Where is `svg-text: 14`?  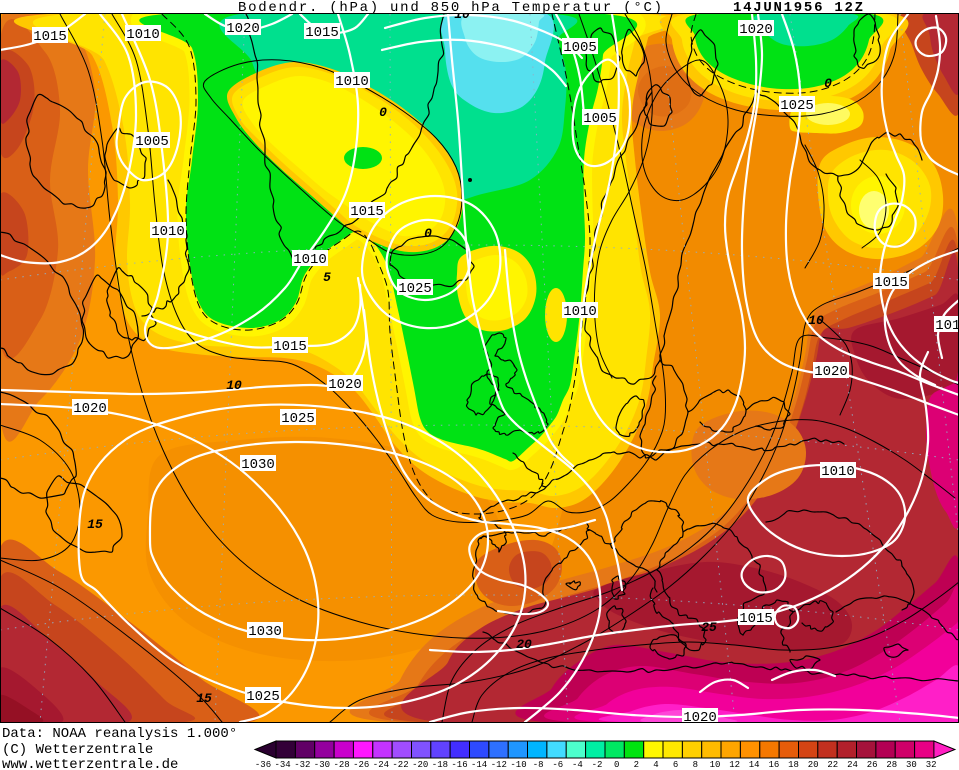 svg-text: 14 is located at coordinates (754, 765).